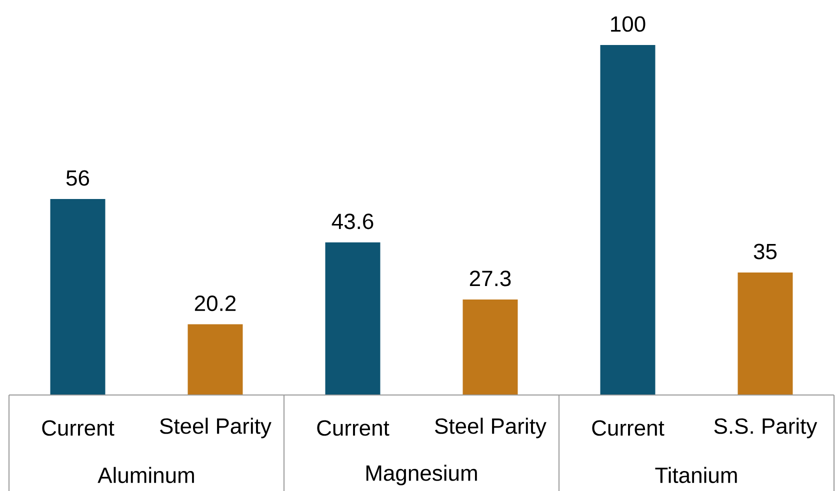 This screenshot has height=491, width=835. I want to click on data-label: 20.2, so click(215, 304).